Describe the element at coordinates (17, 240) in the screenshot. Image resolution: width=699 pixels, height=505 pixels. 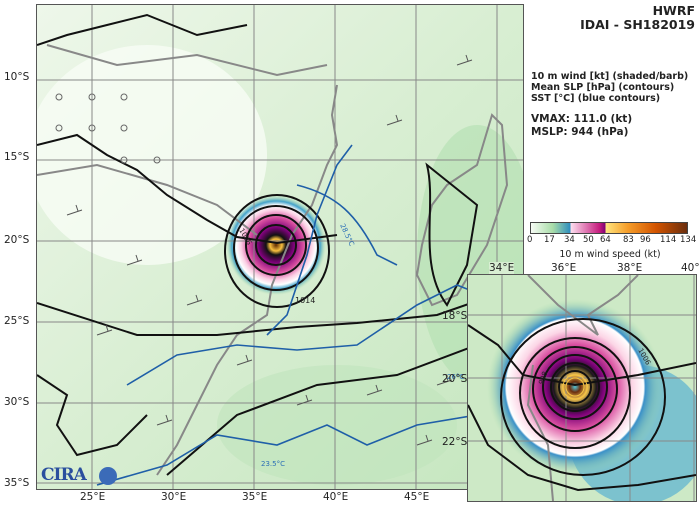
I see `lat-label: 20°S` at that location.